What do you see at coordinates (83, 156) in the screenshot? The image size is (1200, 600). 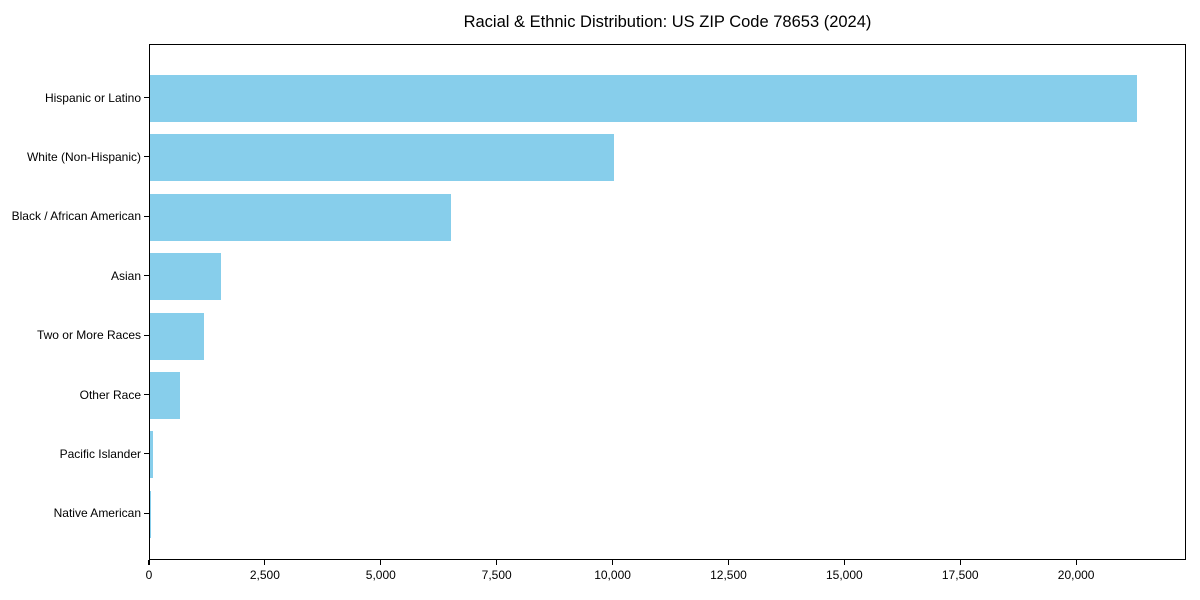 I see `y-tick-label-white-non-hispanic: White (Non-Hispanic)` at bounding box center [83, 156].